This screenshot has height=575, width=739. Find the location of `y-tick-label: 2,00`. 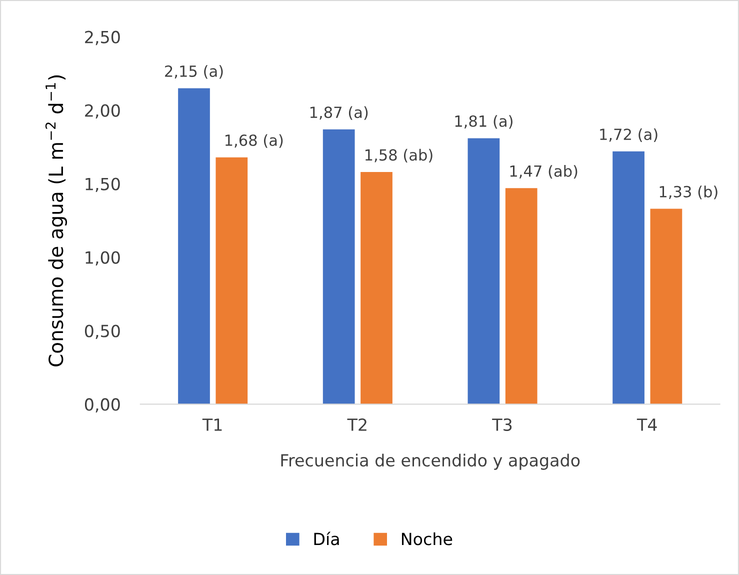

y-tick-label: 2,00 is located at coordinates (102, 111).